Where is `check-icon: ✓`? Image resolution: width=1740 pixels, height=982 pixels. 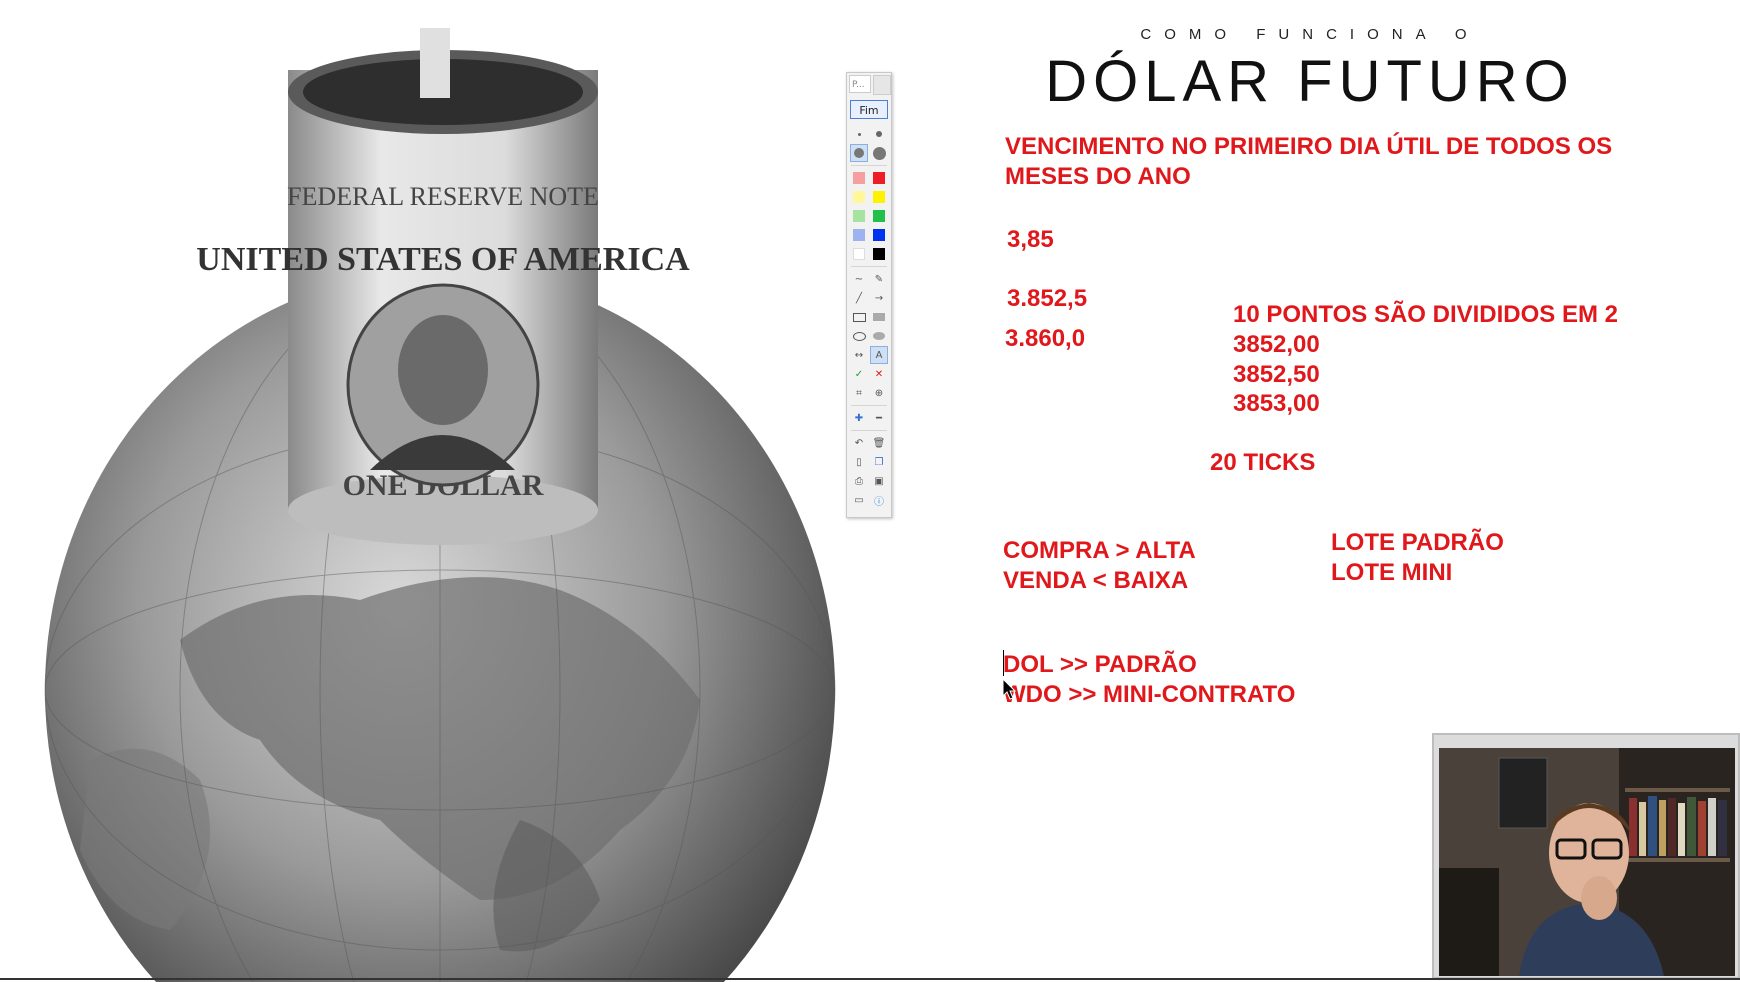 check-icon: ✓ is located at coordinates (859, 374).